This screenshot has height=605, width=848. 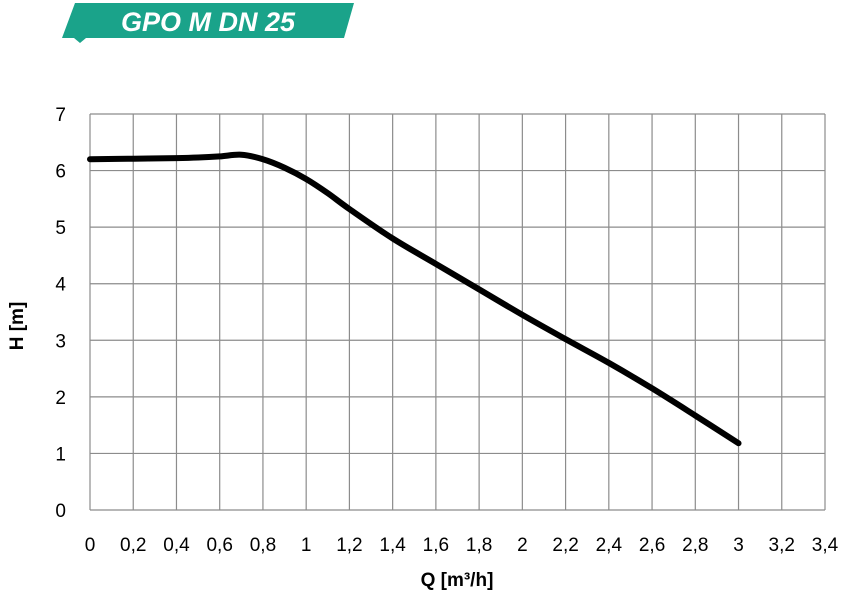 What do you see at coordinates (176, 545) in the screenshot?
I see `x-tick-label: 0,4` at bounding box center [176, 545].